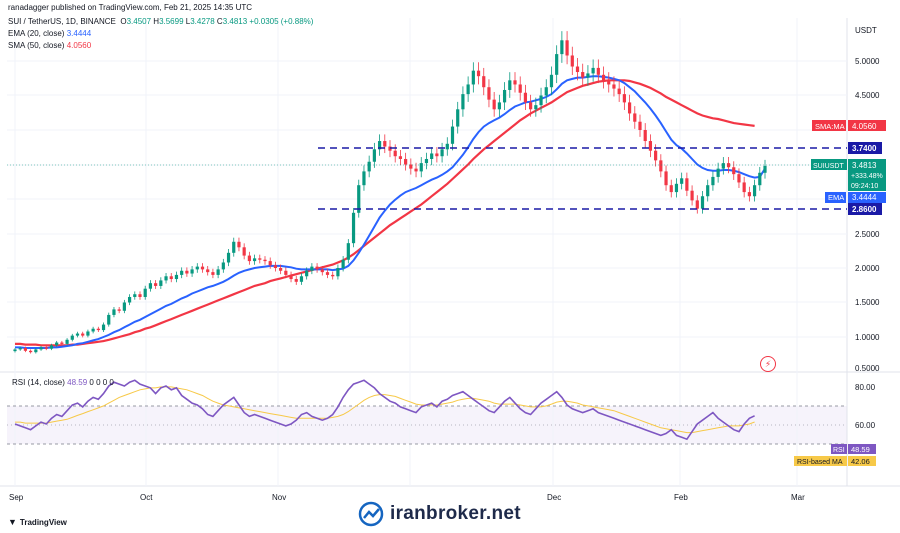 This screenshot has width=900, height=533. Describe the element at coordinates (860, 449) in the screenshot. I see `rsi-value-text: 48.59` at that location.